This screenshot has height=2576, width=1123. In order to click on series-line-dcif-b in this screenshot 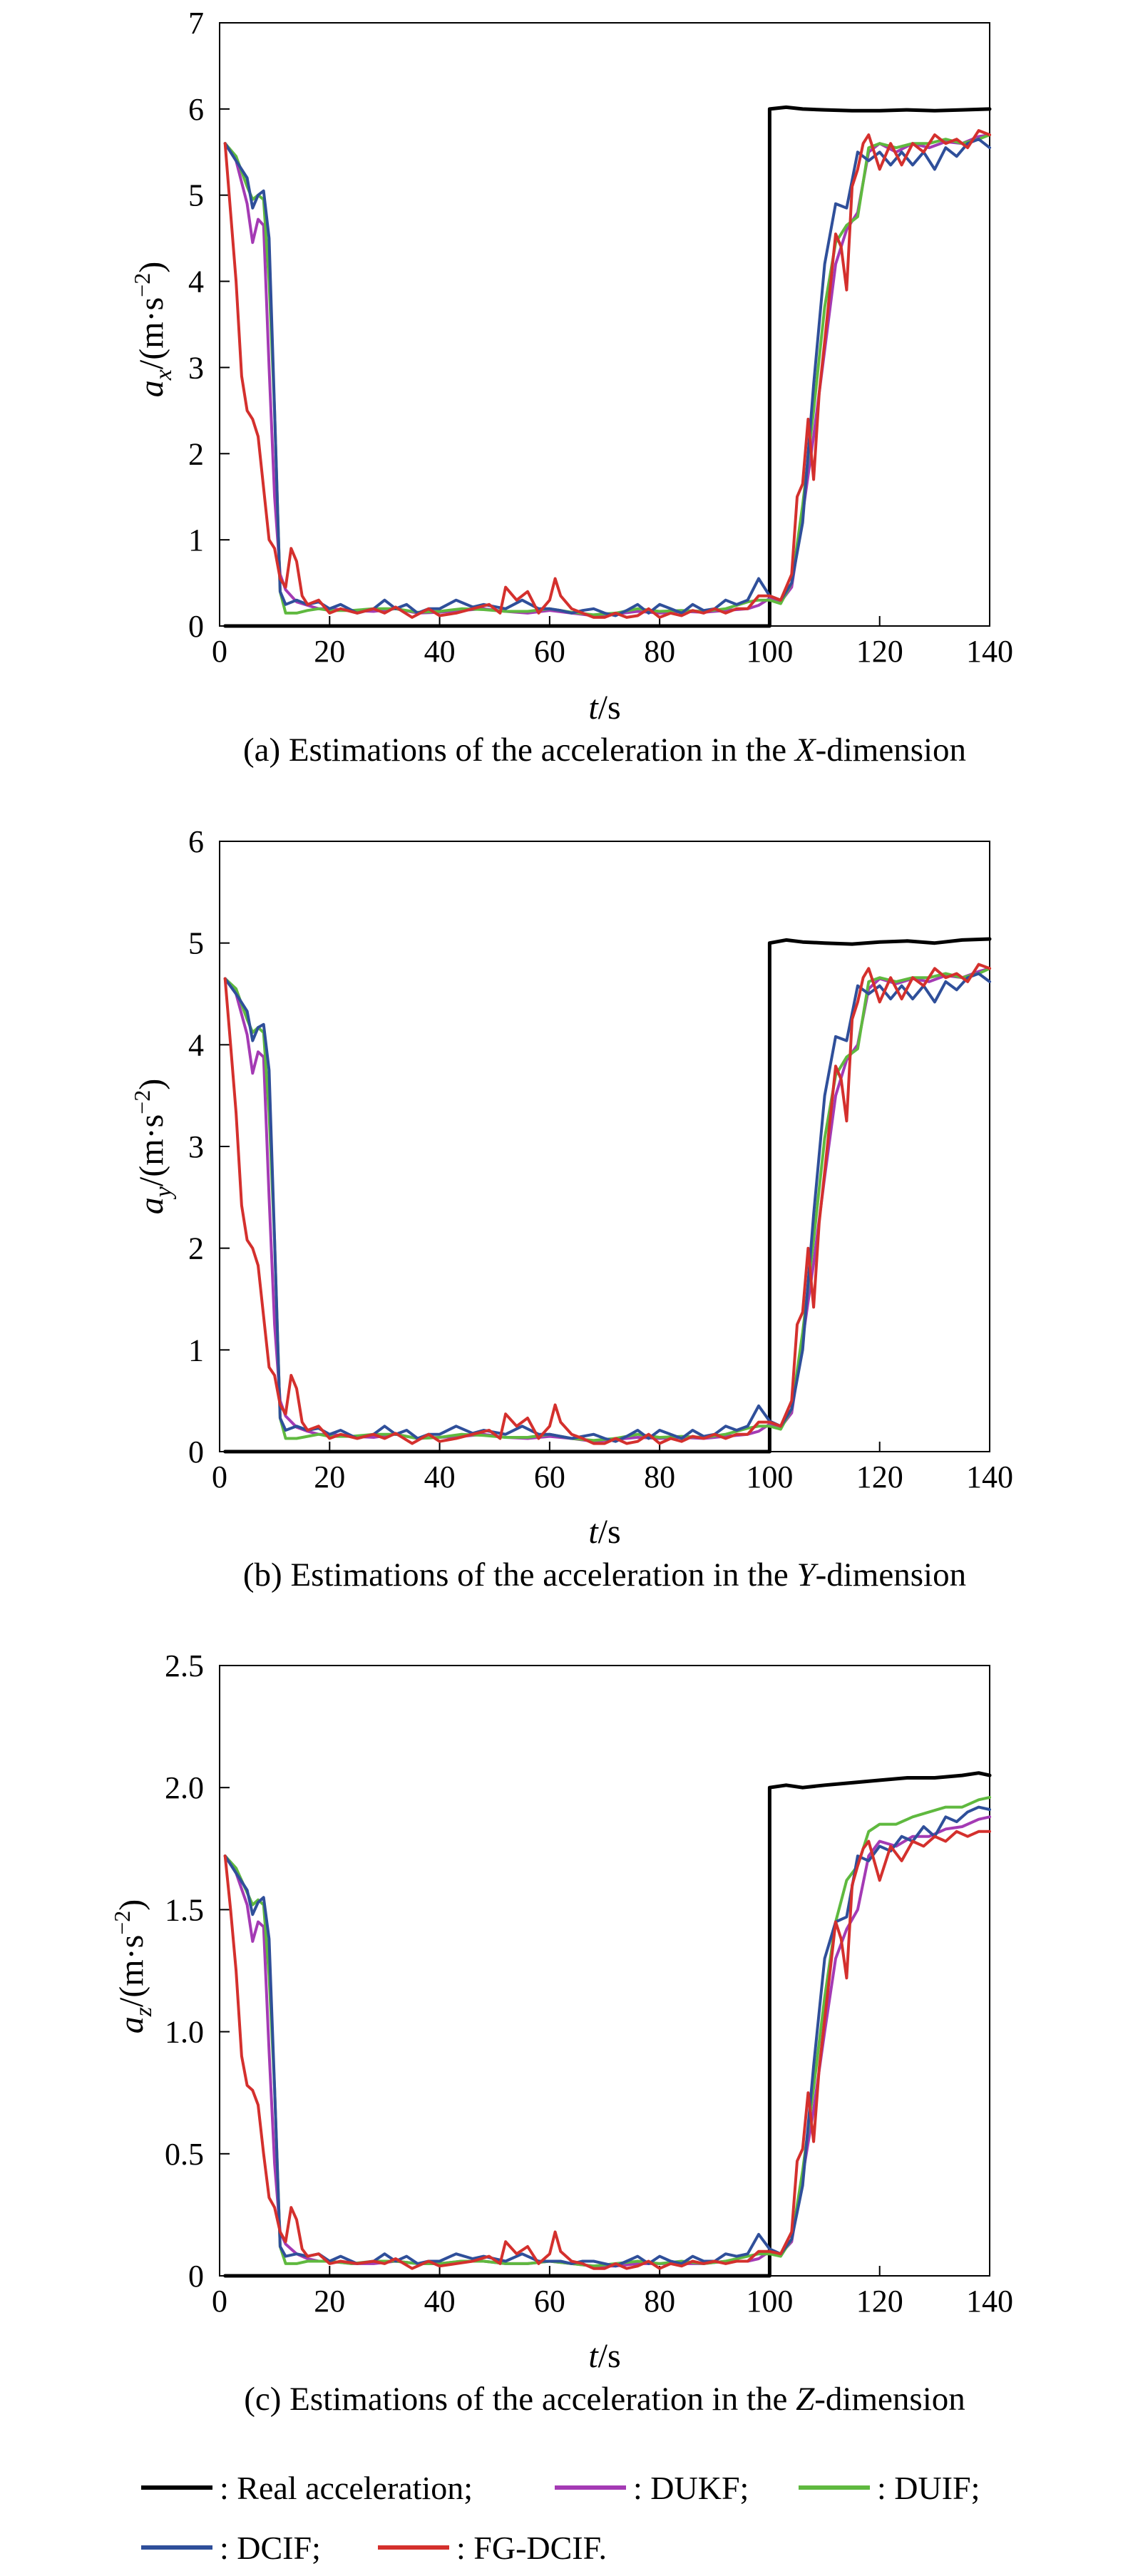, I will do `click(607, 1207)`.